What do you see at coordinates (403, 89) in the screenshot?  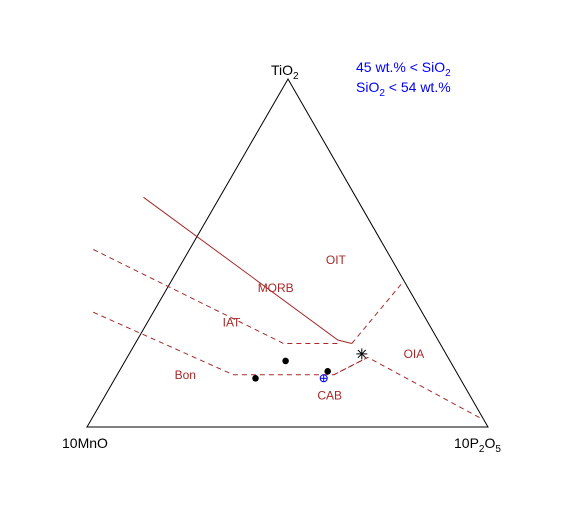 I see `condition-line-2: SiO2 < 54 wt.%` at bounding box center [403, 89].